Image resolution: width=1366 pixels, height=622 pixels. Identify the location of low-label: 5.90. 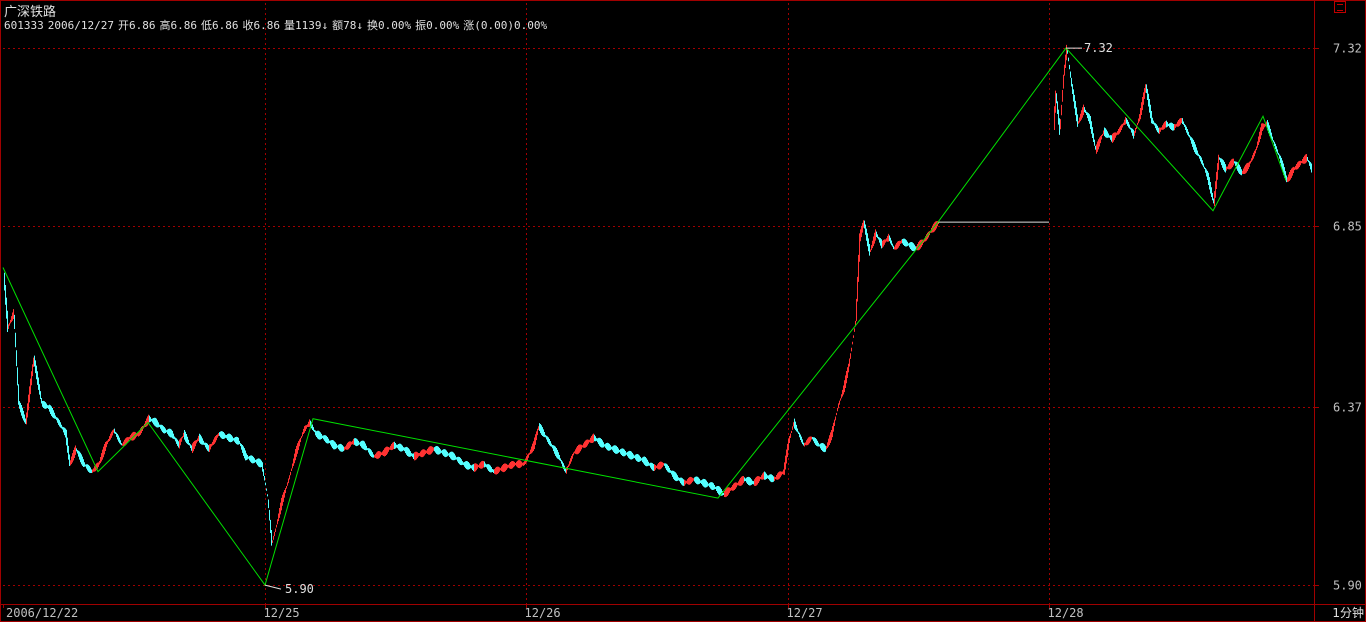
(299, 589).